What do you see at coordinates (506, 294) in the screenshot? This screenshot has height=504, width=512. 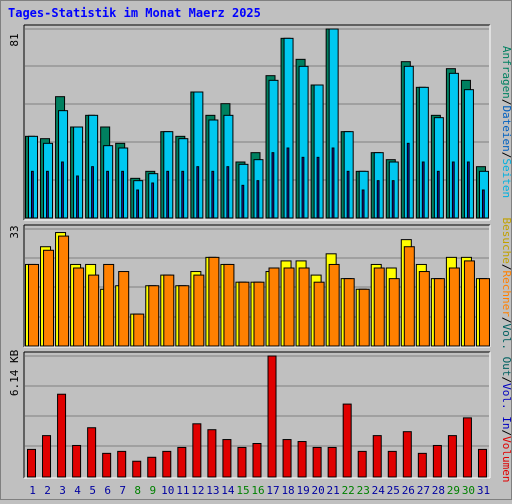 I see `legend-rechner: Rechner` at bounding box center [506, 294].